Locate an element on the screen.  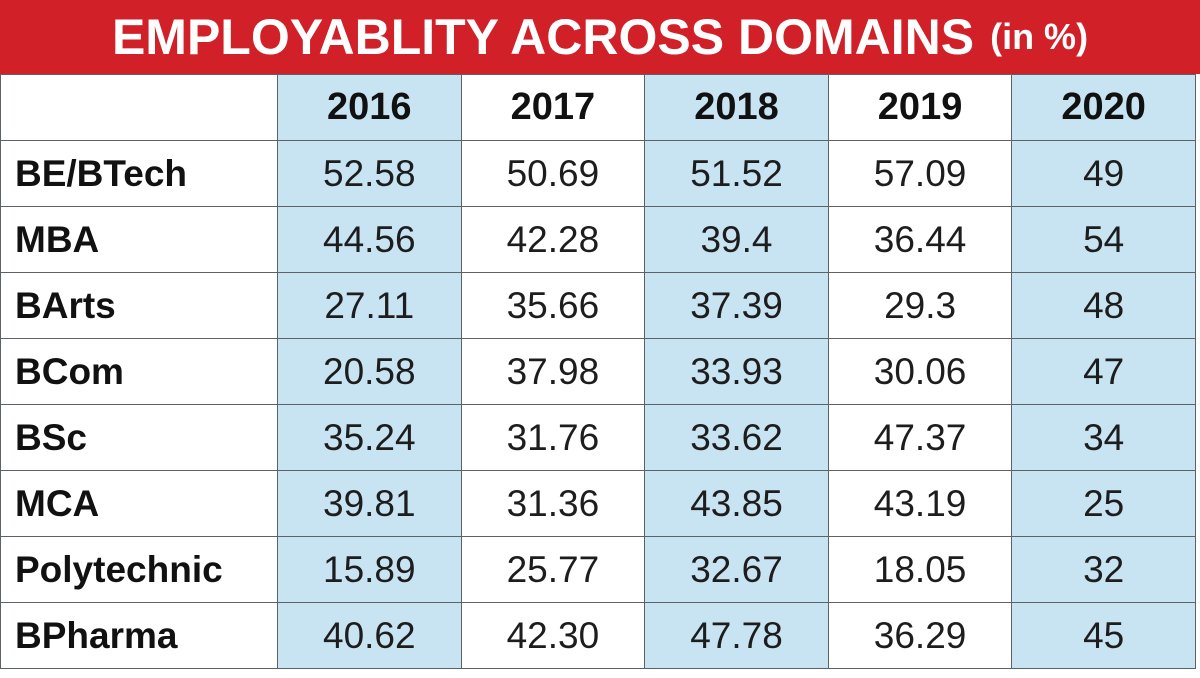
data-cell: 39.4 is located at coordinates (736, 239).